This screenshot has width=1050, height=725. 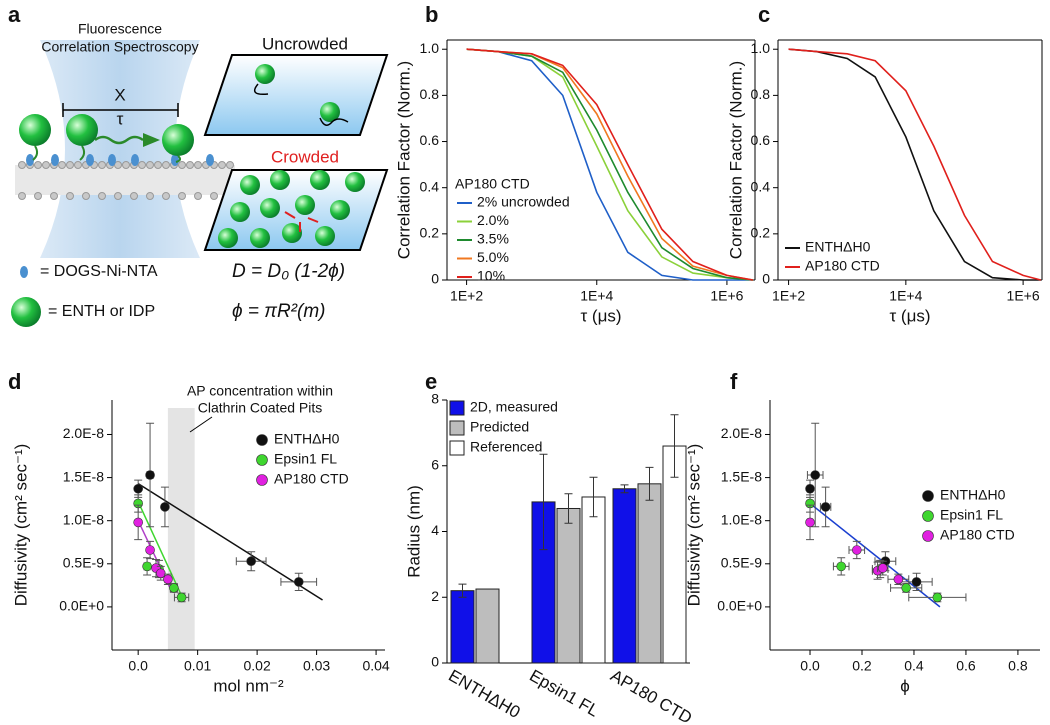 What do you see at coordinates (260, 391) in the screenshot?
I see `annotation: AP concentration within` at bounding box center [260, 391].